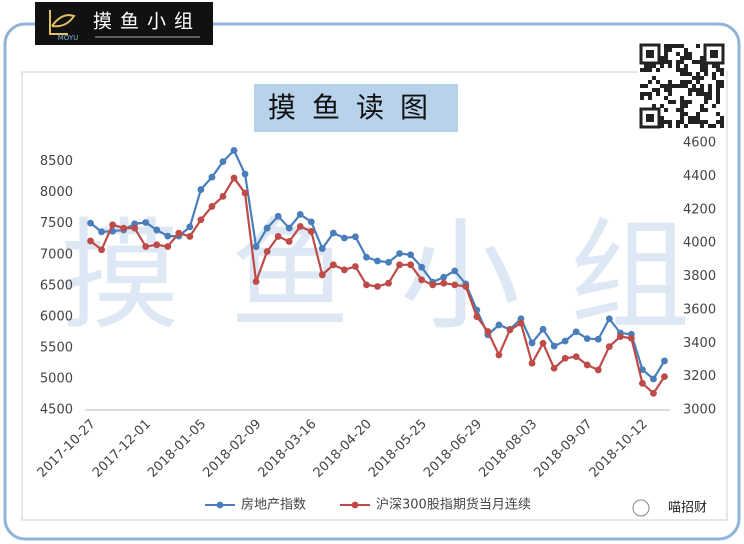 Image resolution: width=744 pixels, height=544 pixels. What do you see at coordinates (699, 309) in the screenshot?
I see `y2-tick-label: 3600` at bounding box center [699, 309].